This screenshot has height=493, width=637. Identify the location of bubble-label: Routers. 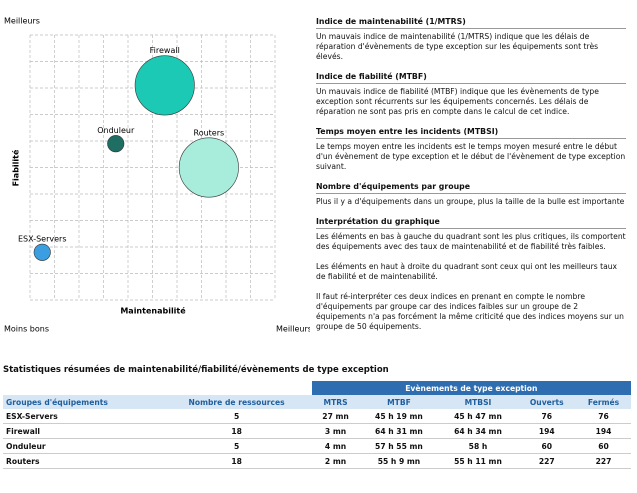
(209, 132).